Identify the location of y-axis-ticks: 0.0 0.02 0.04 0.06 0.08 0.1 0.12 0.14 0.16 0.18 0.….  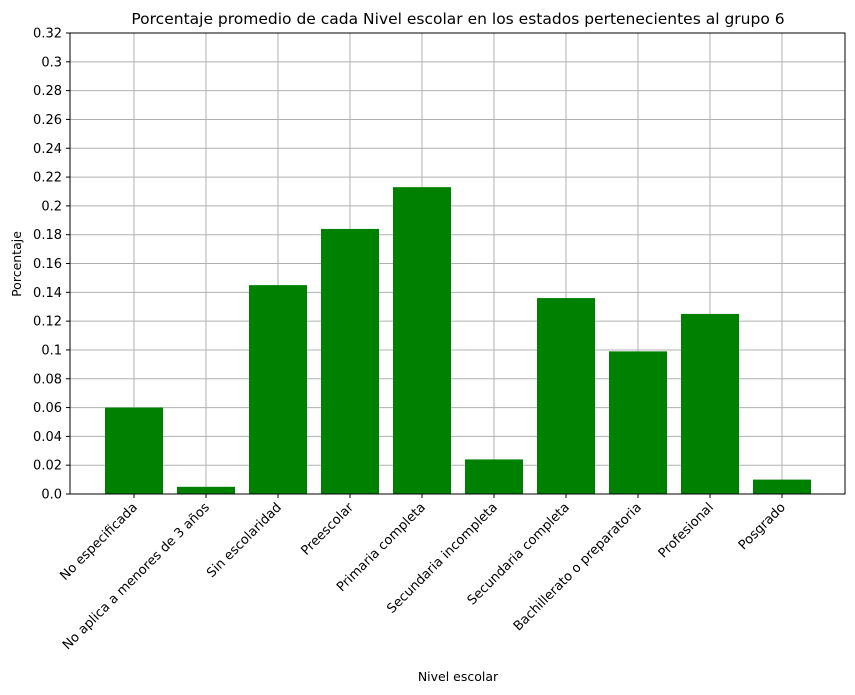
(51, 265).